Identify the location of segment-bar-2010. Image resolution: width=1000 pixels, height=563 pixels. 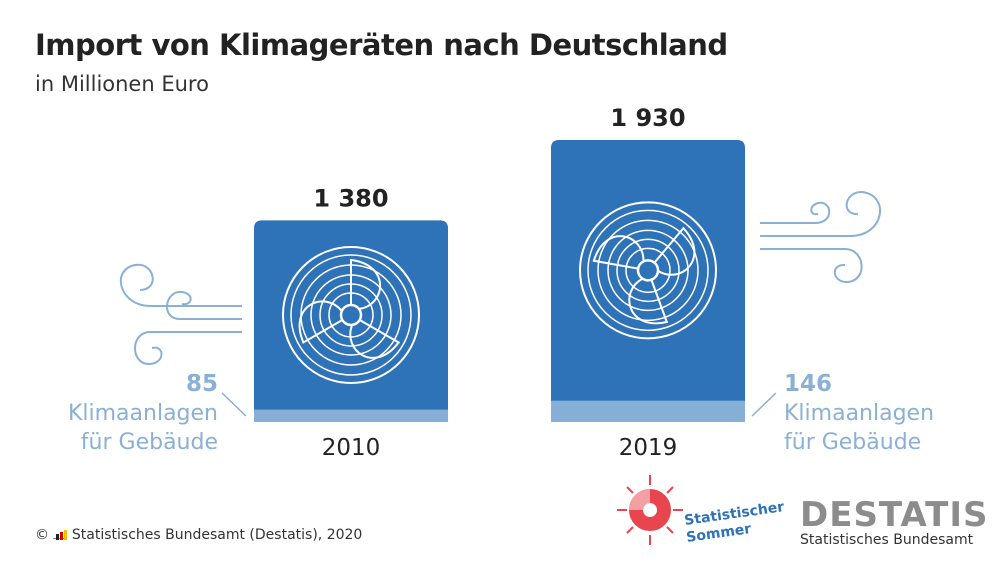
(351, 415).